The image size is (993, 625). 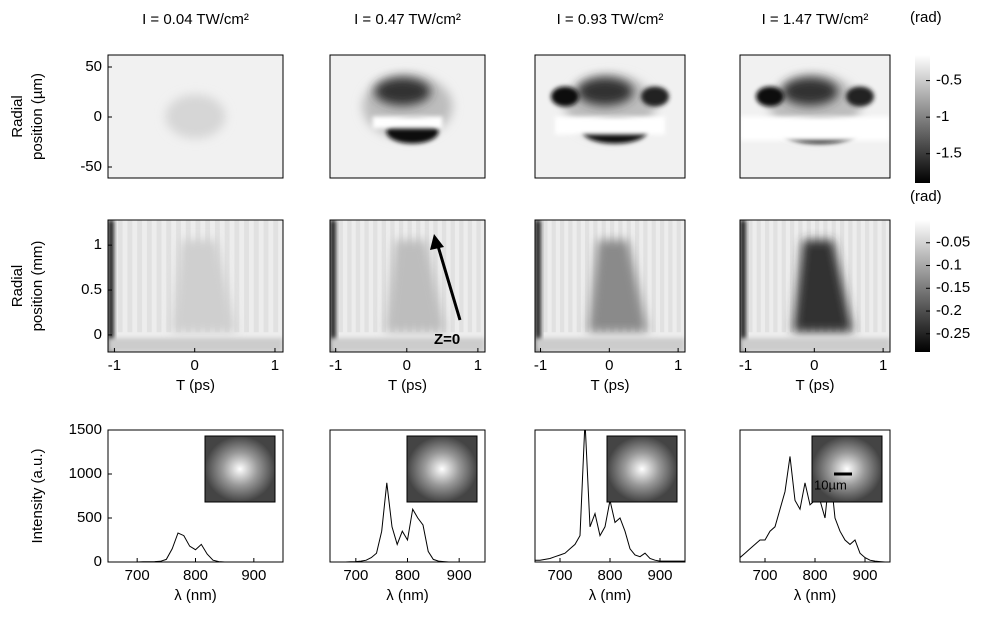 I want to click on panel: -1 0 1 T (ps), so click(x=610, y=306).